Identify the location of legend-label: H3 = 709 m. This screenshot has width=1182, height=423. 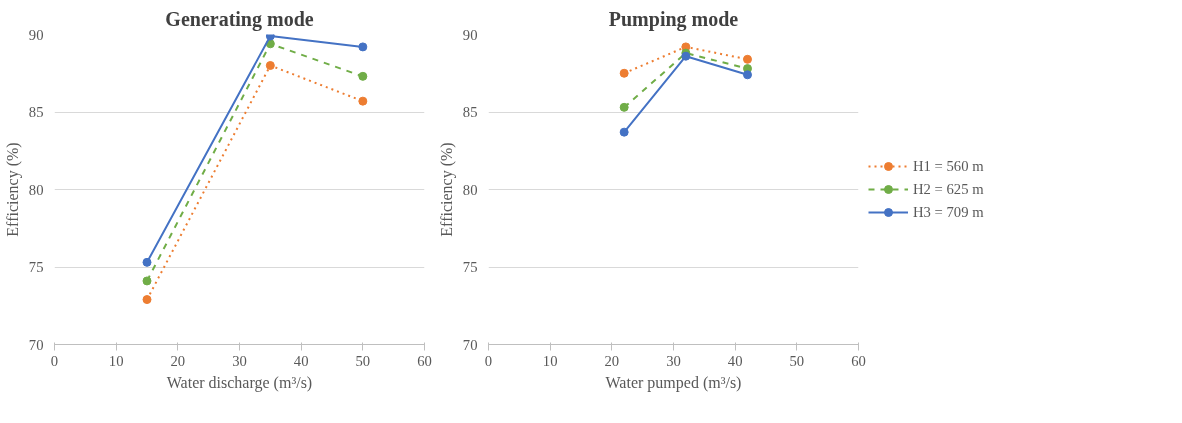
(948, 212).